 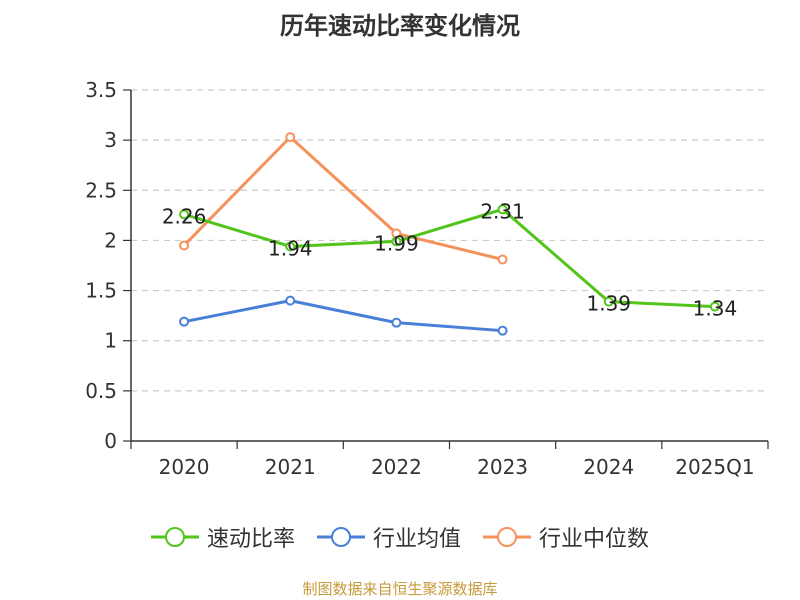 I want to click on x-tick-label: 2024, so click(x=608, y=467).